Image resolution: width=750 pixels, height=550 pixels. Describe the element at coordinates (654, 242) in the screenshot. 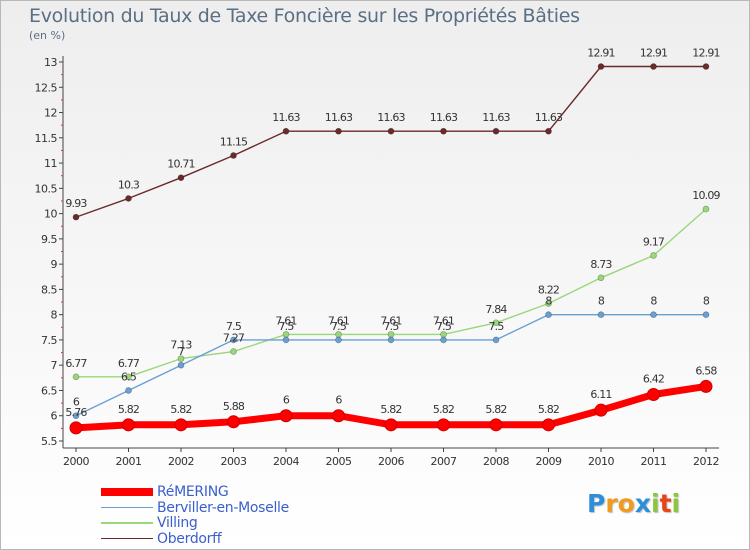

I see `data-label-2: 9.17` at that location.